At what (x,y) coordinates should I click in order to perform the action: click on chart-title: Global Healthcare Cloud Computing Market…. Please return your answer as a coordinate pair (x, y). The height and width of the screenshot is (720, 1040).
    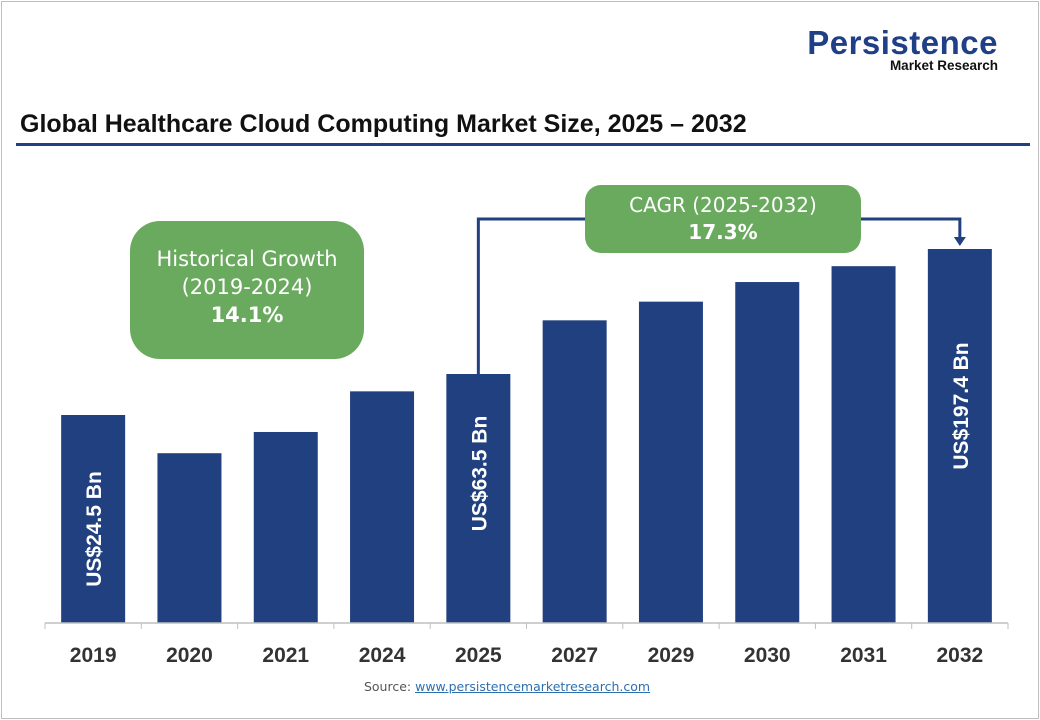
    Looking at the image, I should click on (383, 124).